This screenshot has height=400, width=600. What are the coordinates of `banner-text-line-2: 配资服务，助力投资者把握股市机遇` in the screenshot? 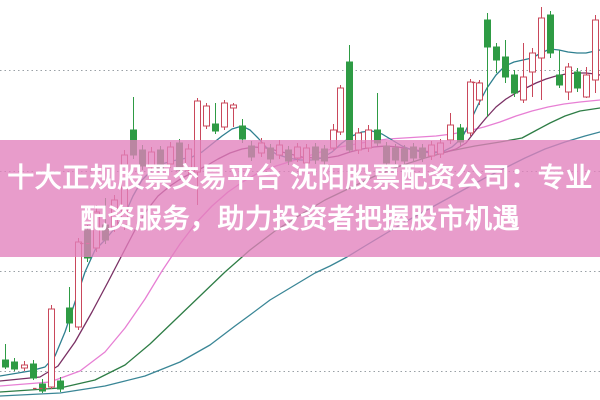 It's located at (300, 218).